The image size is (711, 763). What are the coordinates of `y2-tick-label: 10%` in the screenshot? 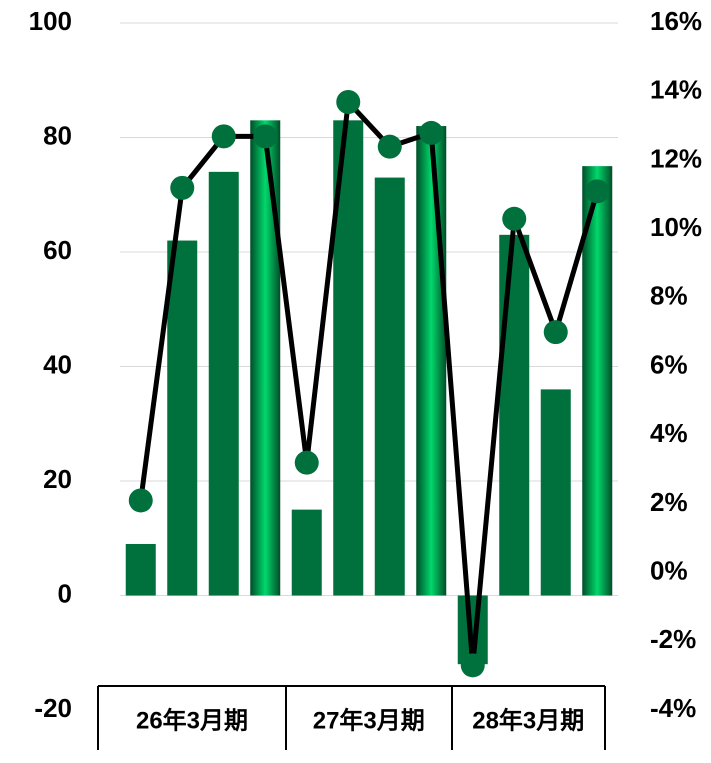 It's located at (676, 227).